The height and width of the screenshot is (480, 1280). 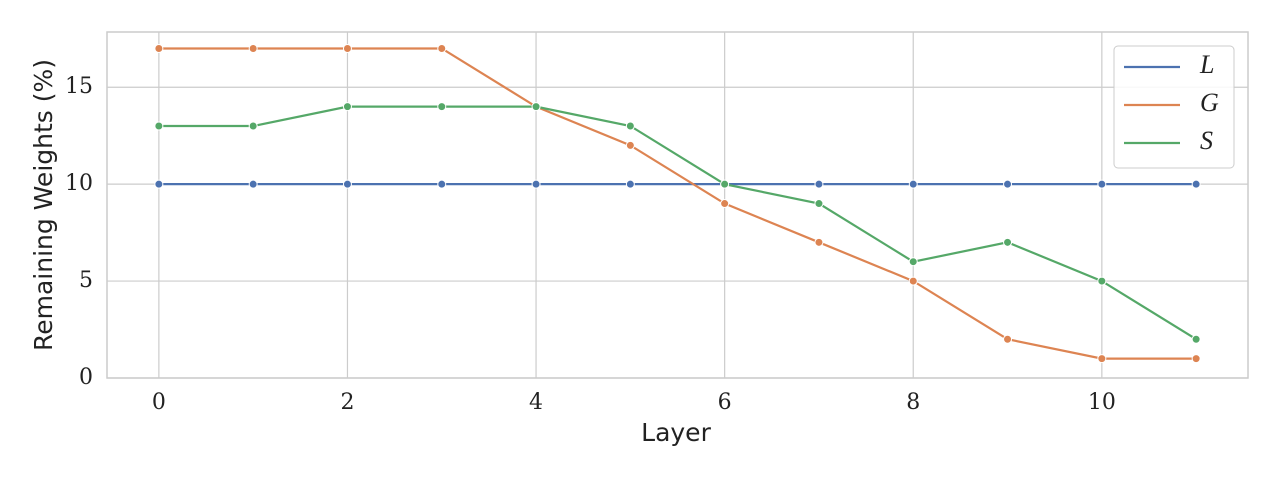 I want to click on y-tick-label: 0, so click(x=86, y=377).